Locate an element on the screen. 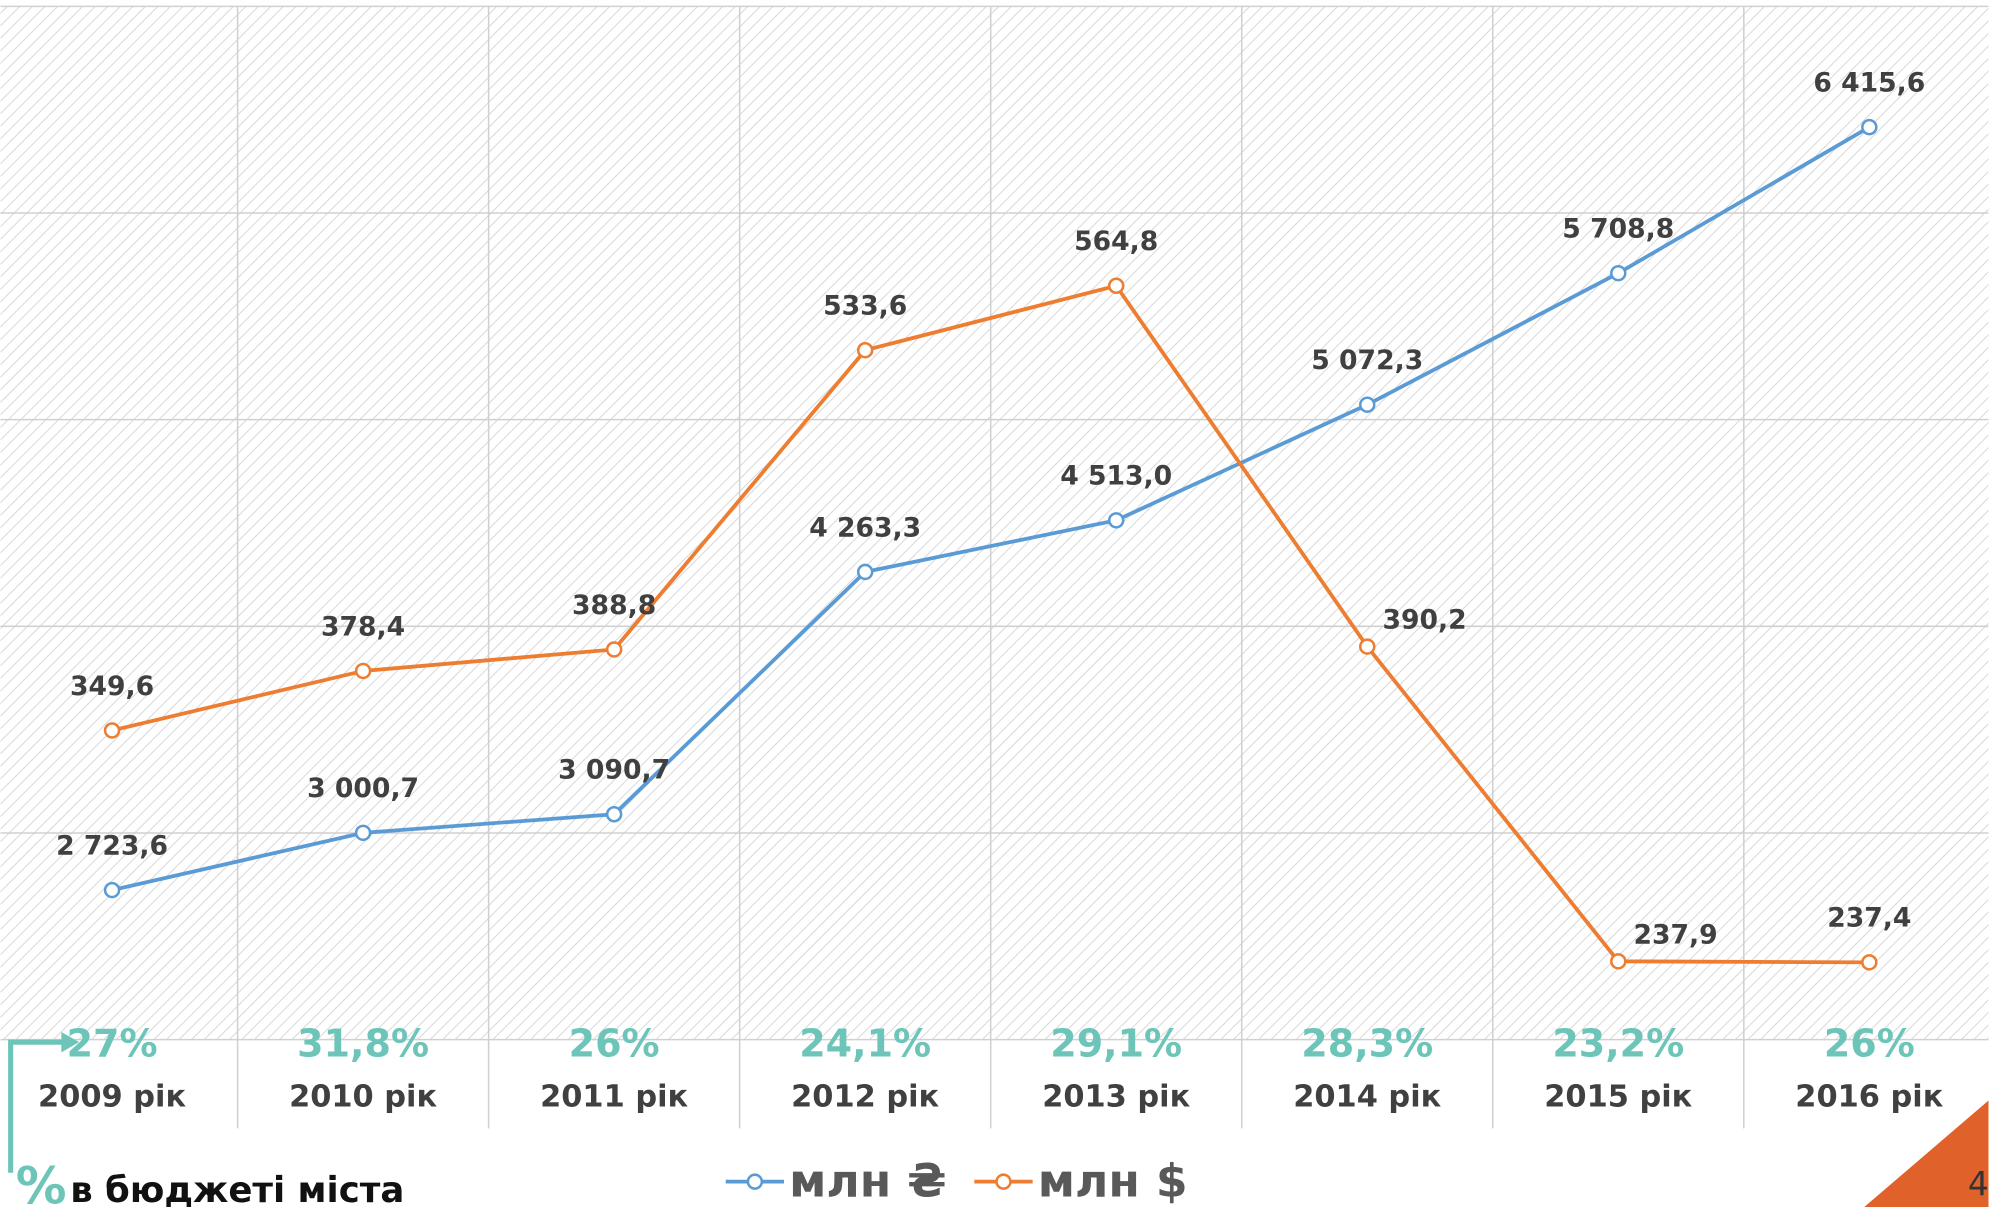 This screenshot has width=1989, height=1207. data-label: 237,9 is located at coordinates (1676, 934).